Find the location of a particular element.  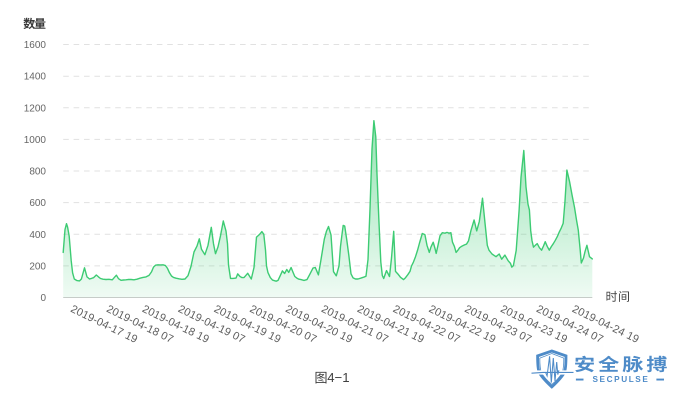

svg-text: 200 is located at coordinates (37, 266).